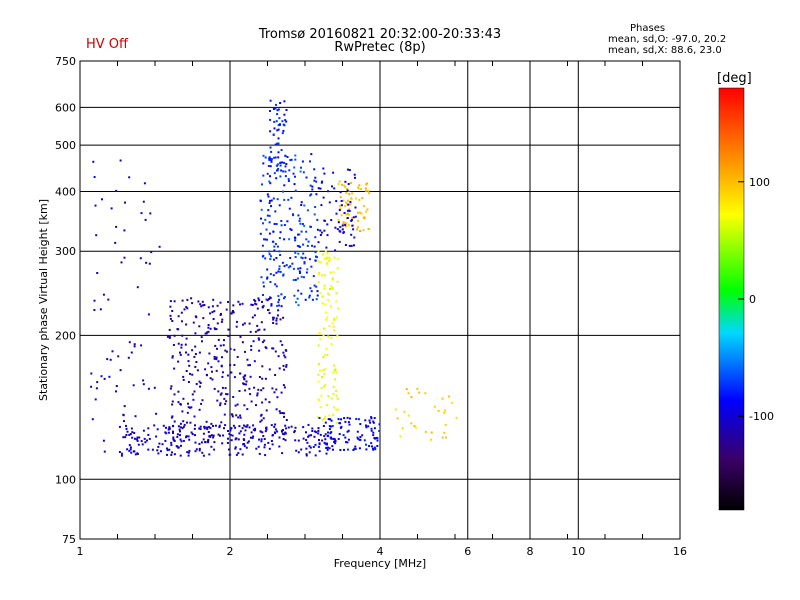 Image resolution: width=800 pixels, height=600 pixels. I want to click on y-tick-labels: 75 100 200 300 400 500 600 750, so click(65, 300).